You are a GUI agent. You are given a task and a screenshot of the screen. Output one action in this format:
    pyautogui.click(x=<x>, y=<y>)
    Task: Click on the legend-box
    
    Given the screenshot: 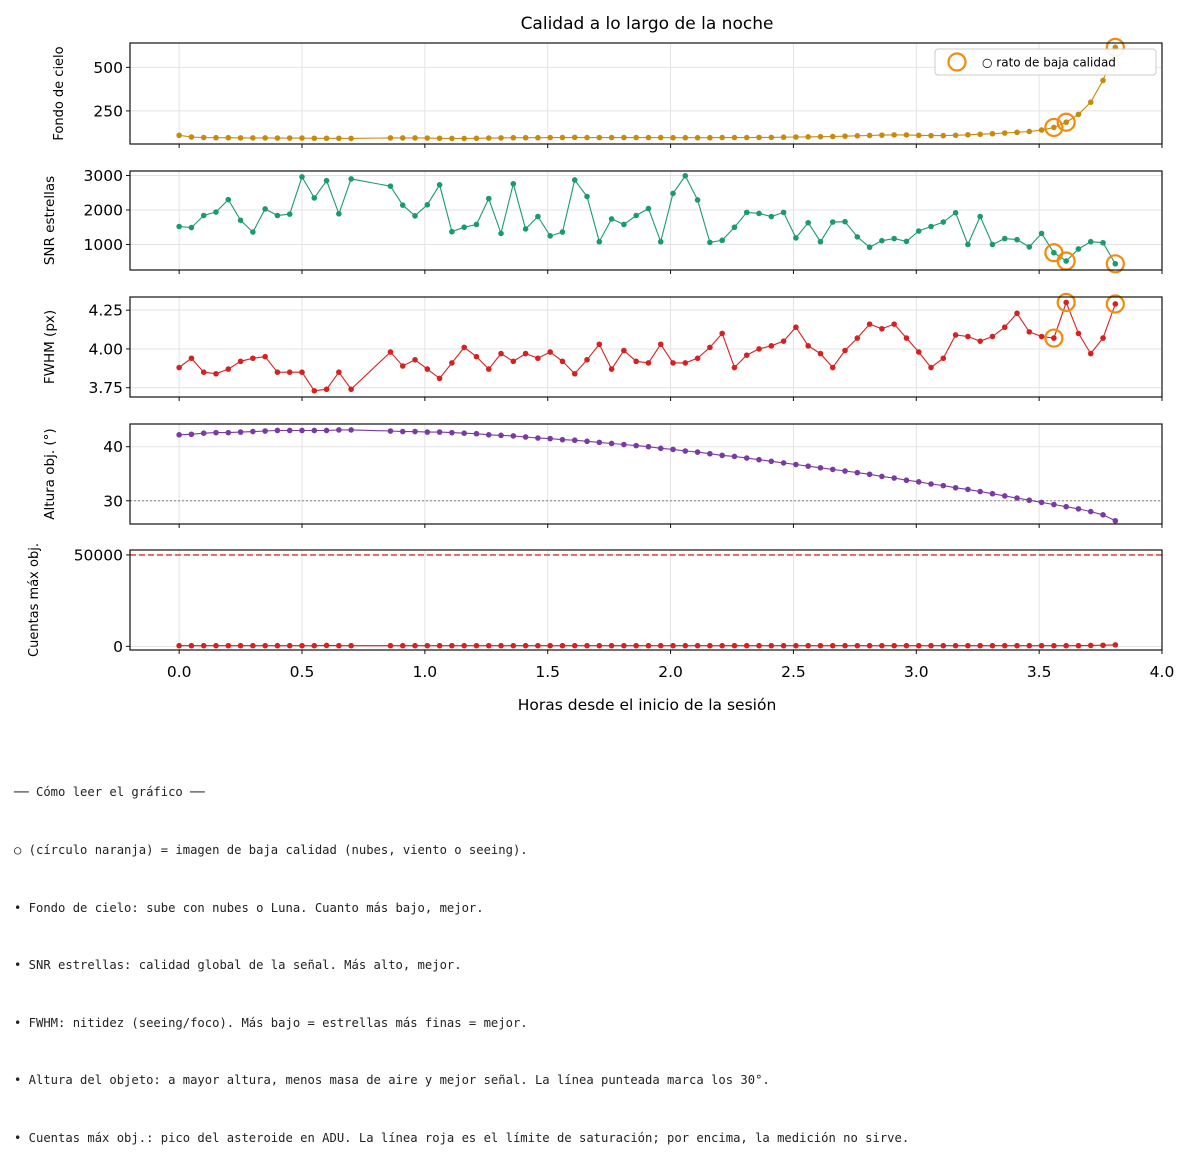 What is the action you would take?
    pyautogui.click(x=1045, y=62)
    